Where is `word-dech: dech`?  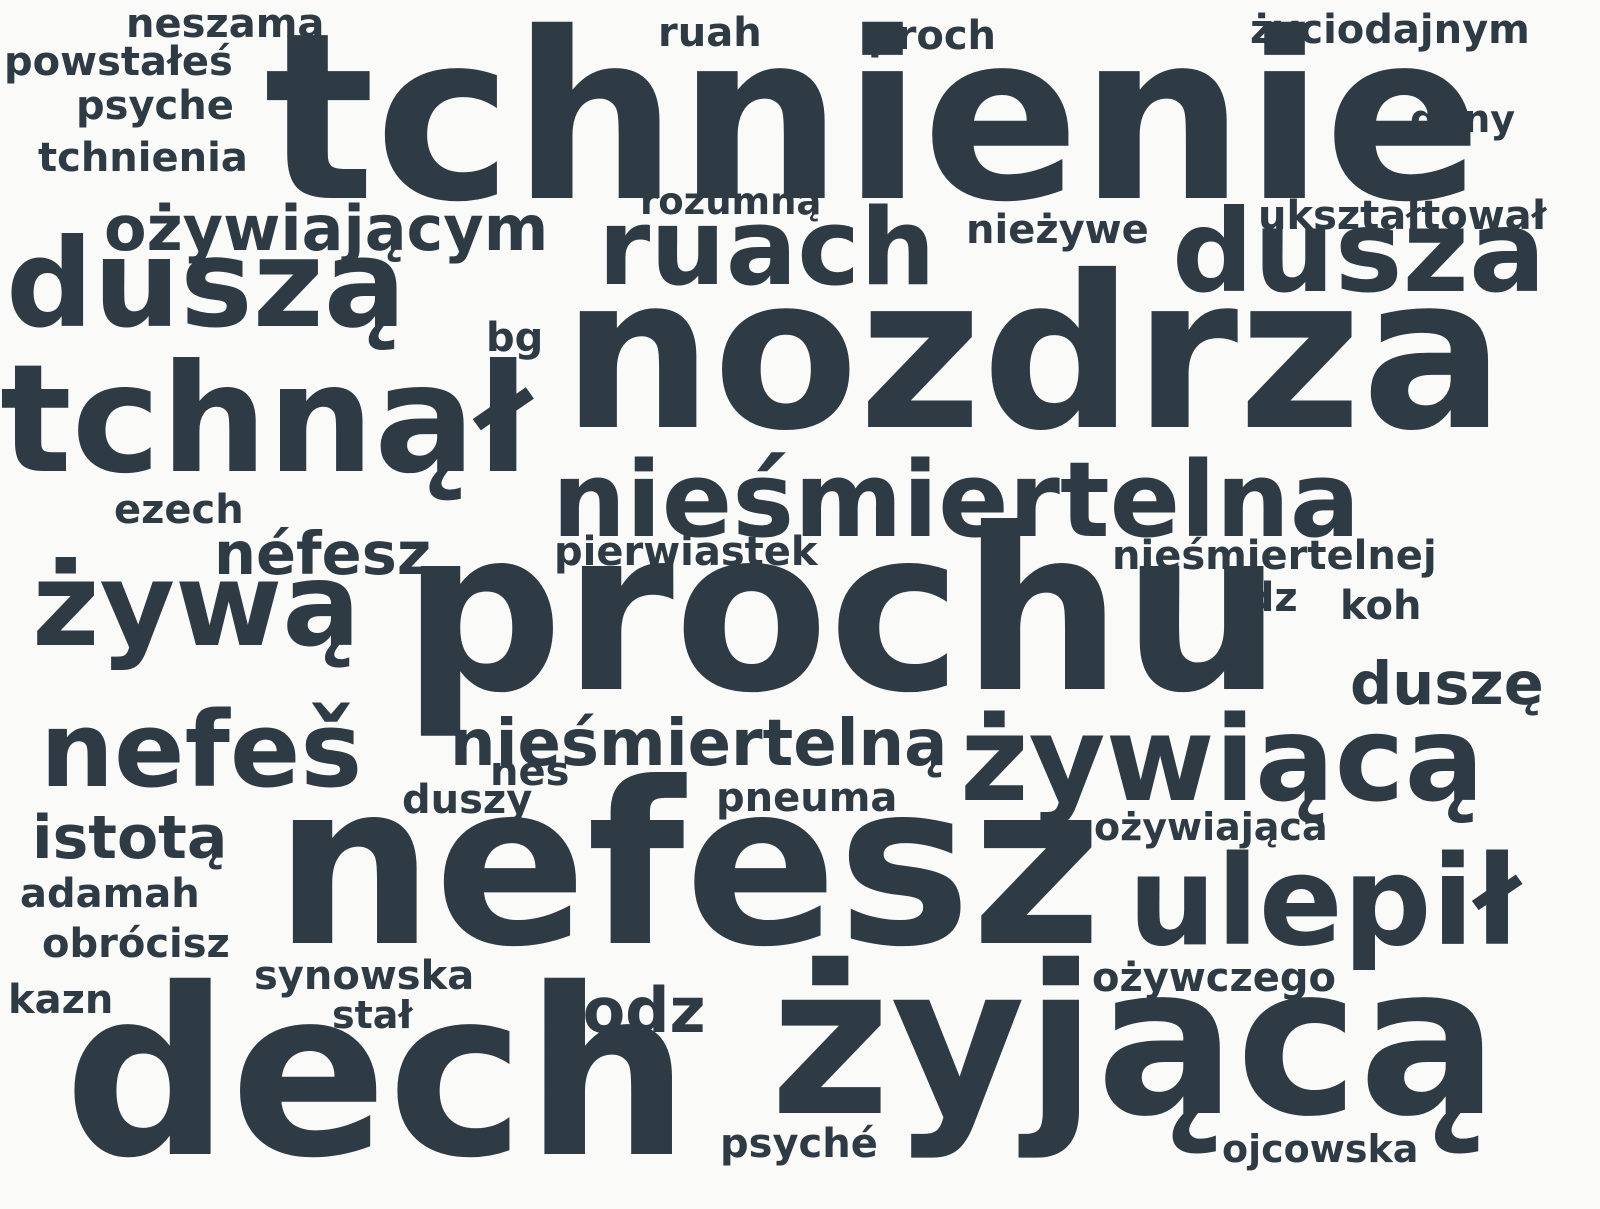
word-dech: dech is located at coordinates (377, 1074).